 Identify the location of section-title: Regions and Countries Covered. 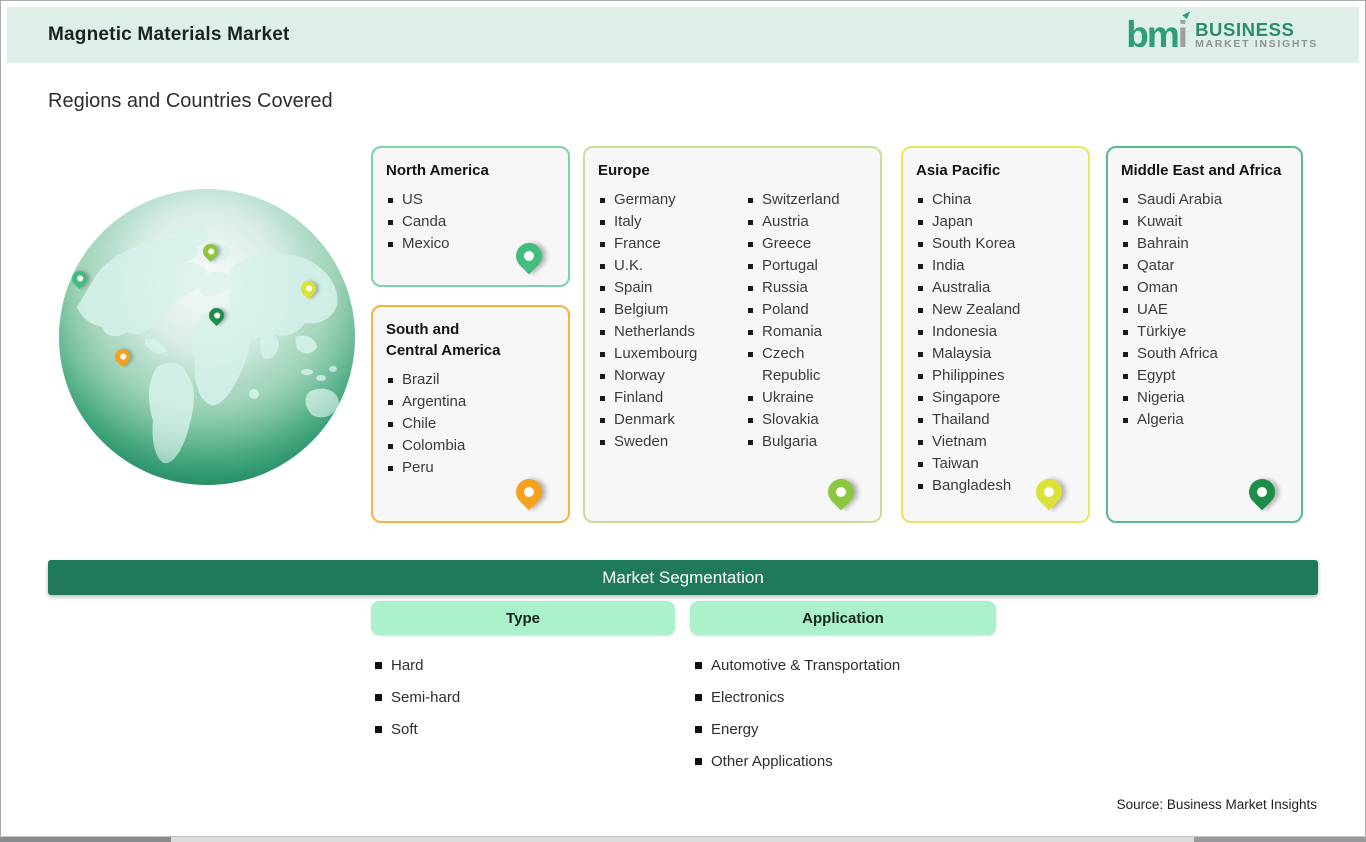
(190, 101).